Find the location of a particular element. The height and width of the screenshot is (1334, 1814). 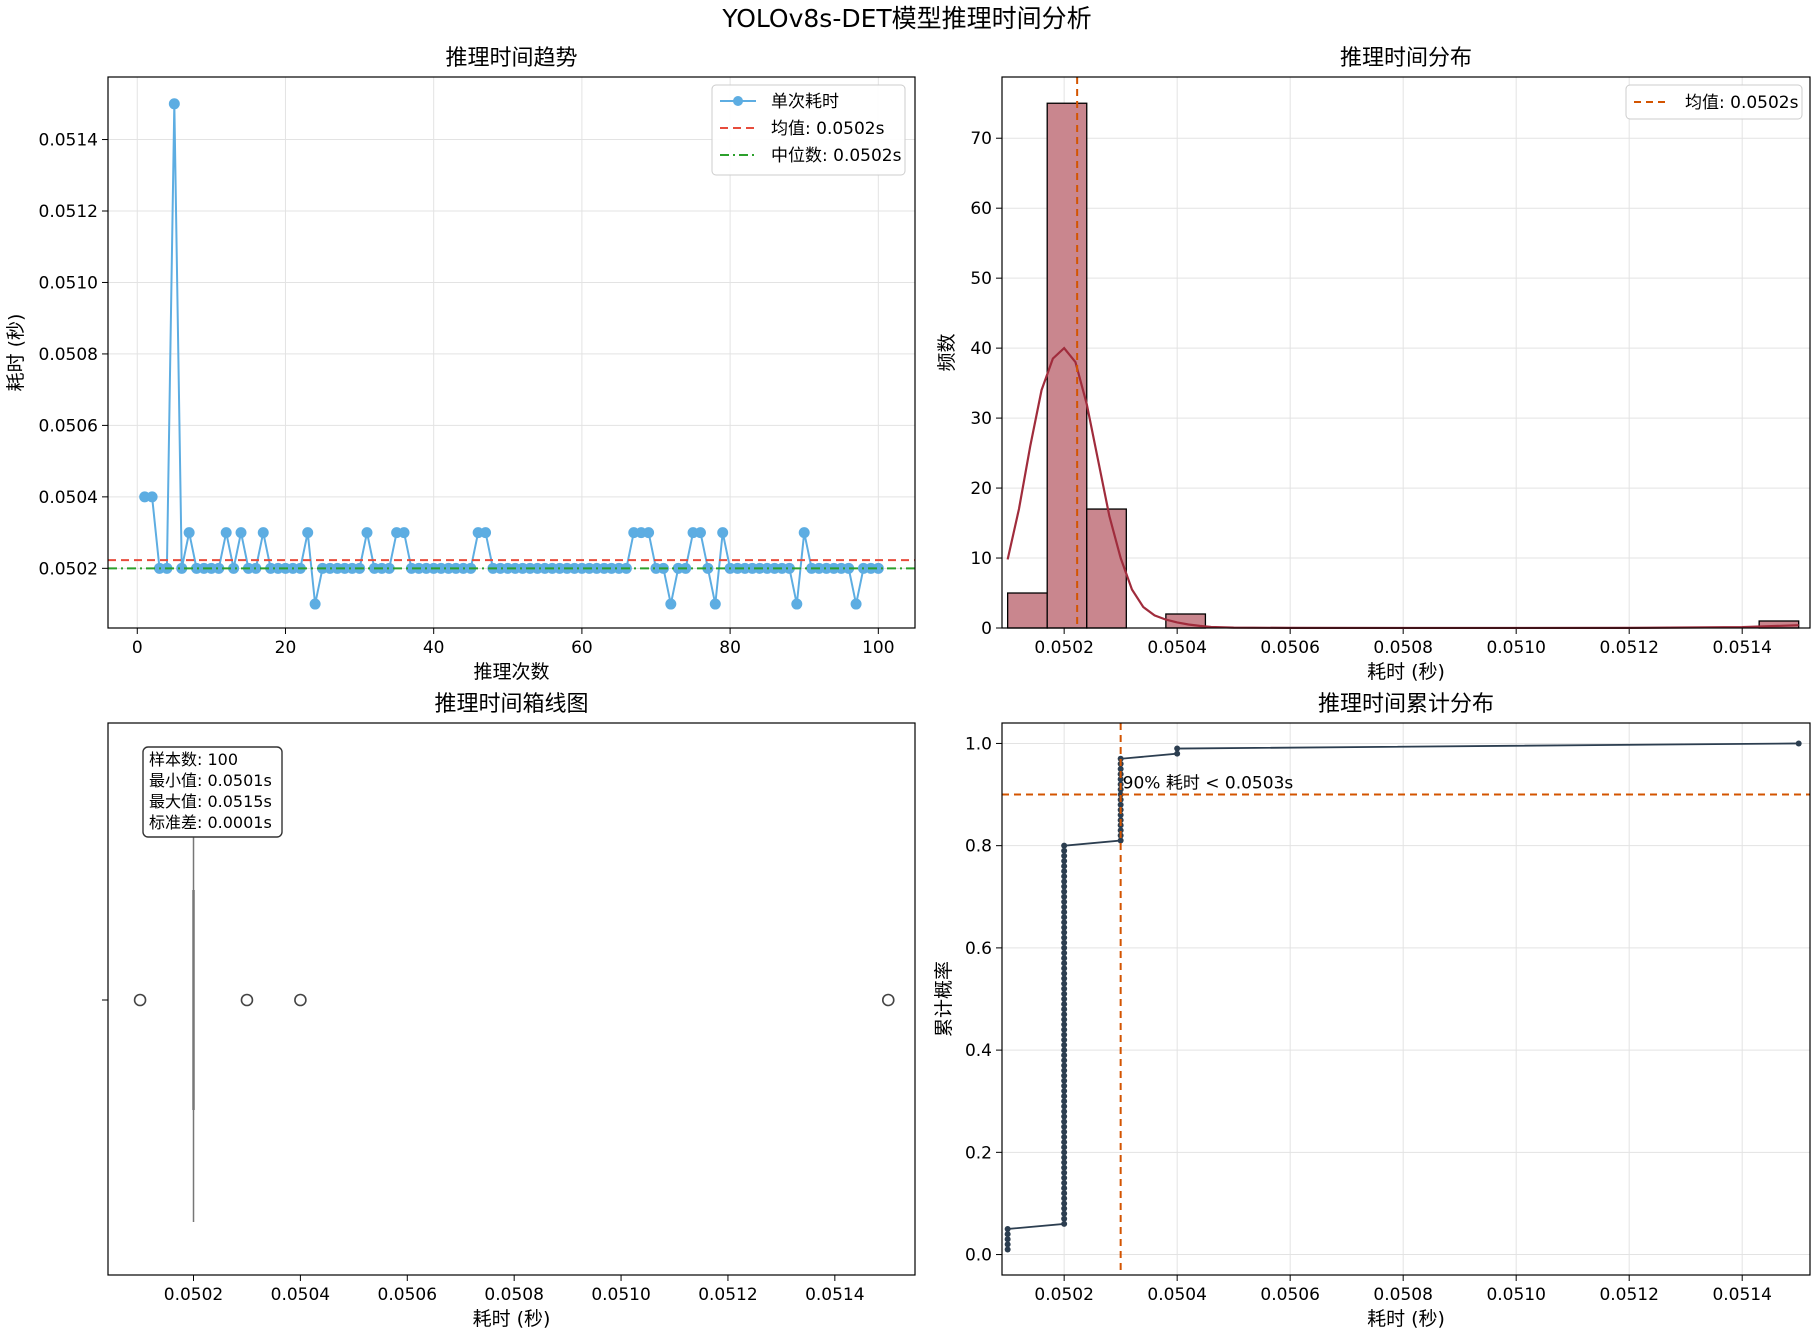

x-tick-label: 0 is located at coordinates (137, 648).